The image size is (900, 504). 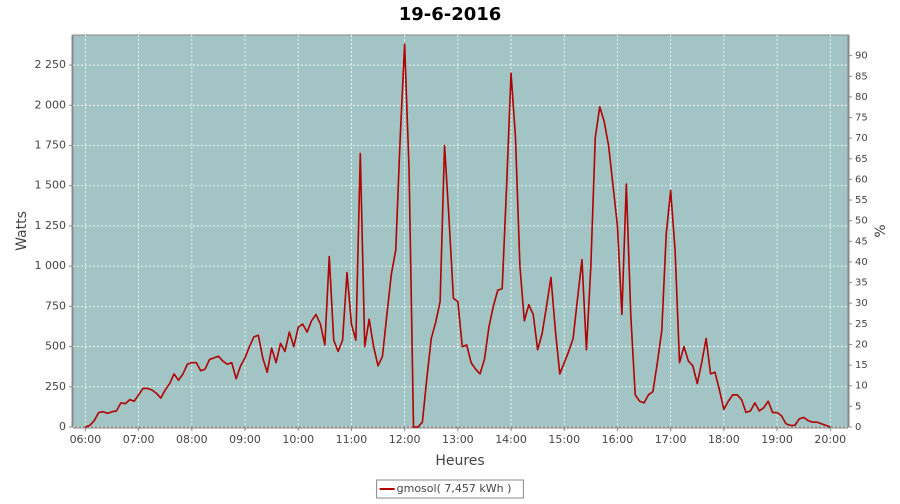 I want to click on x-tick-label: 15:00, so click(x=564, y=439).